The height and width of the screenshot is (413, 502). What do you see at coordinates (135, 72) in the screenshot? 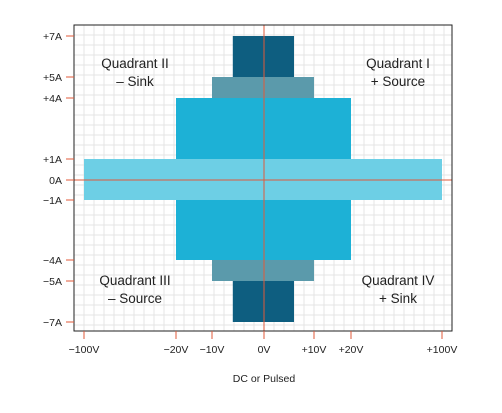
I see `quadrant-label-q2: Quadrant II – Sink` at bounding box center [135, 72].